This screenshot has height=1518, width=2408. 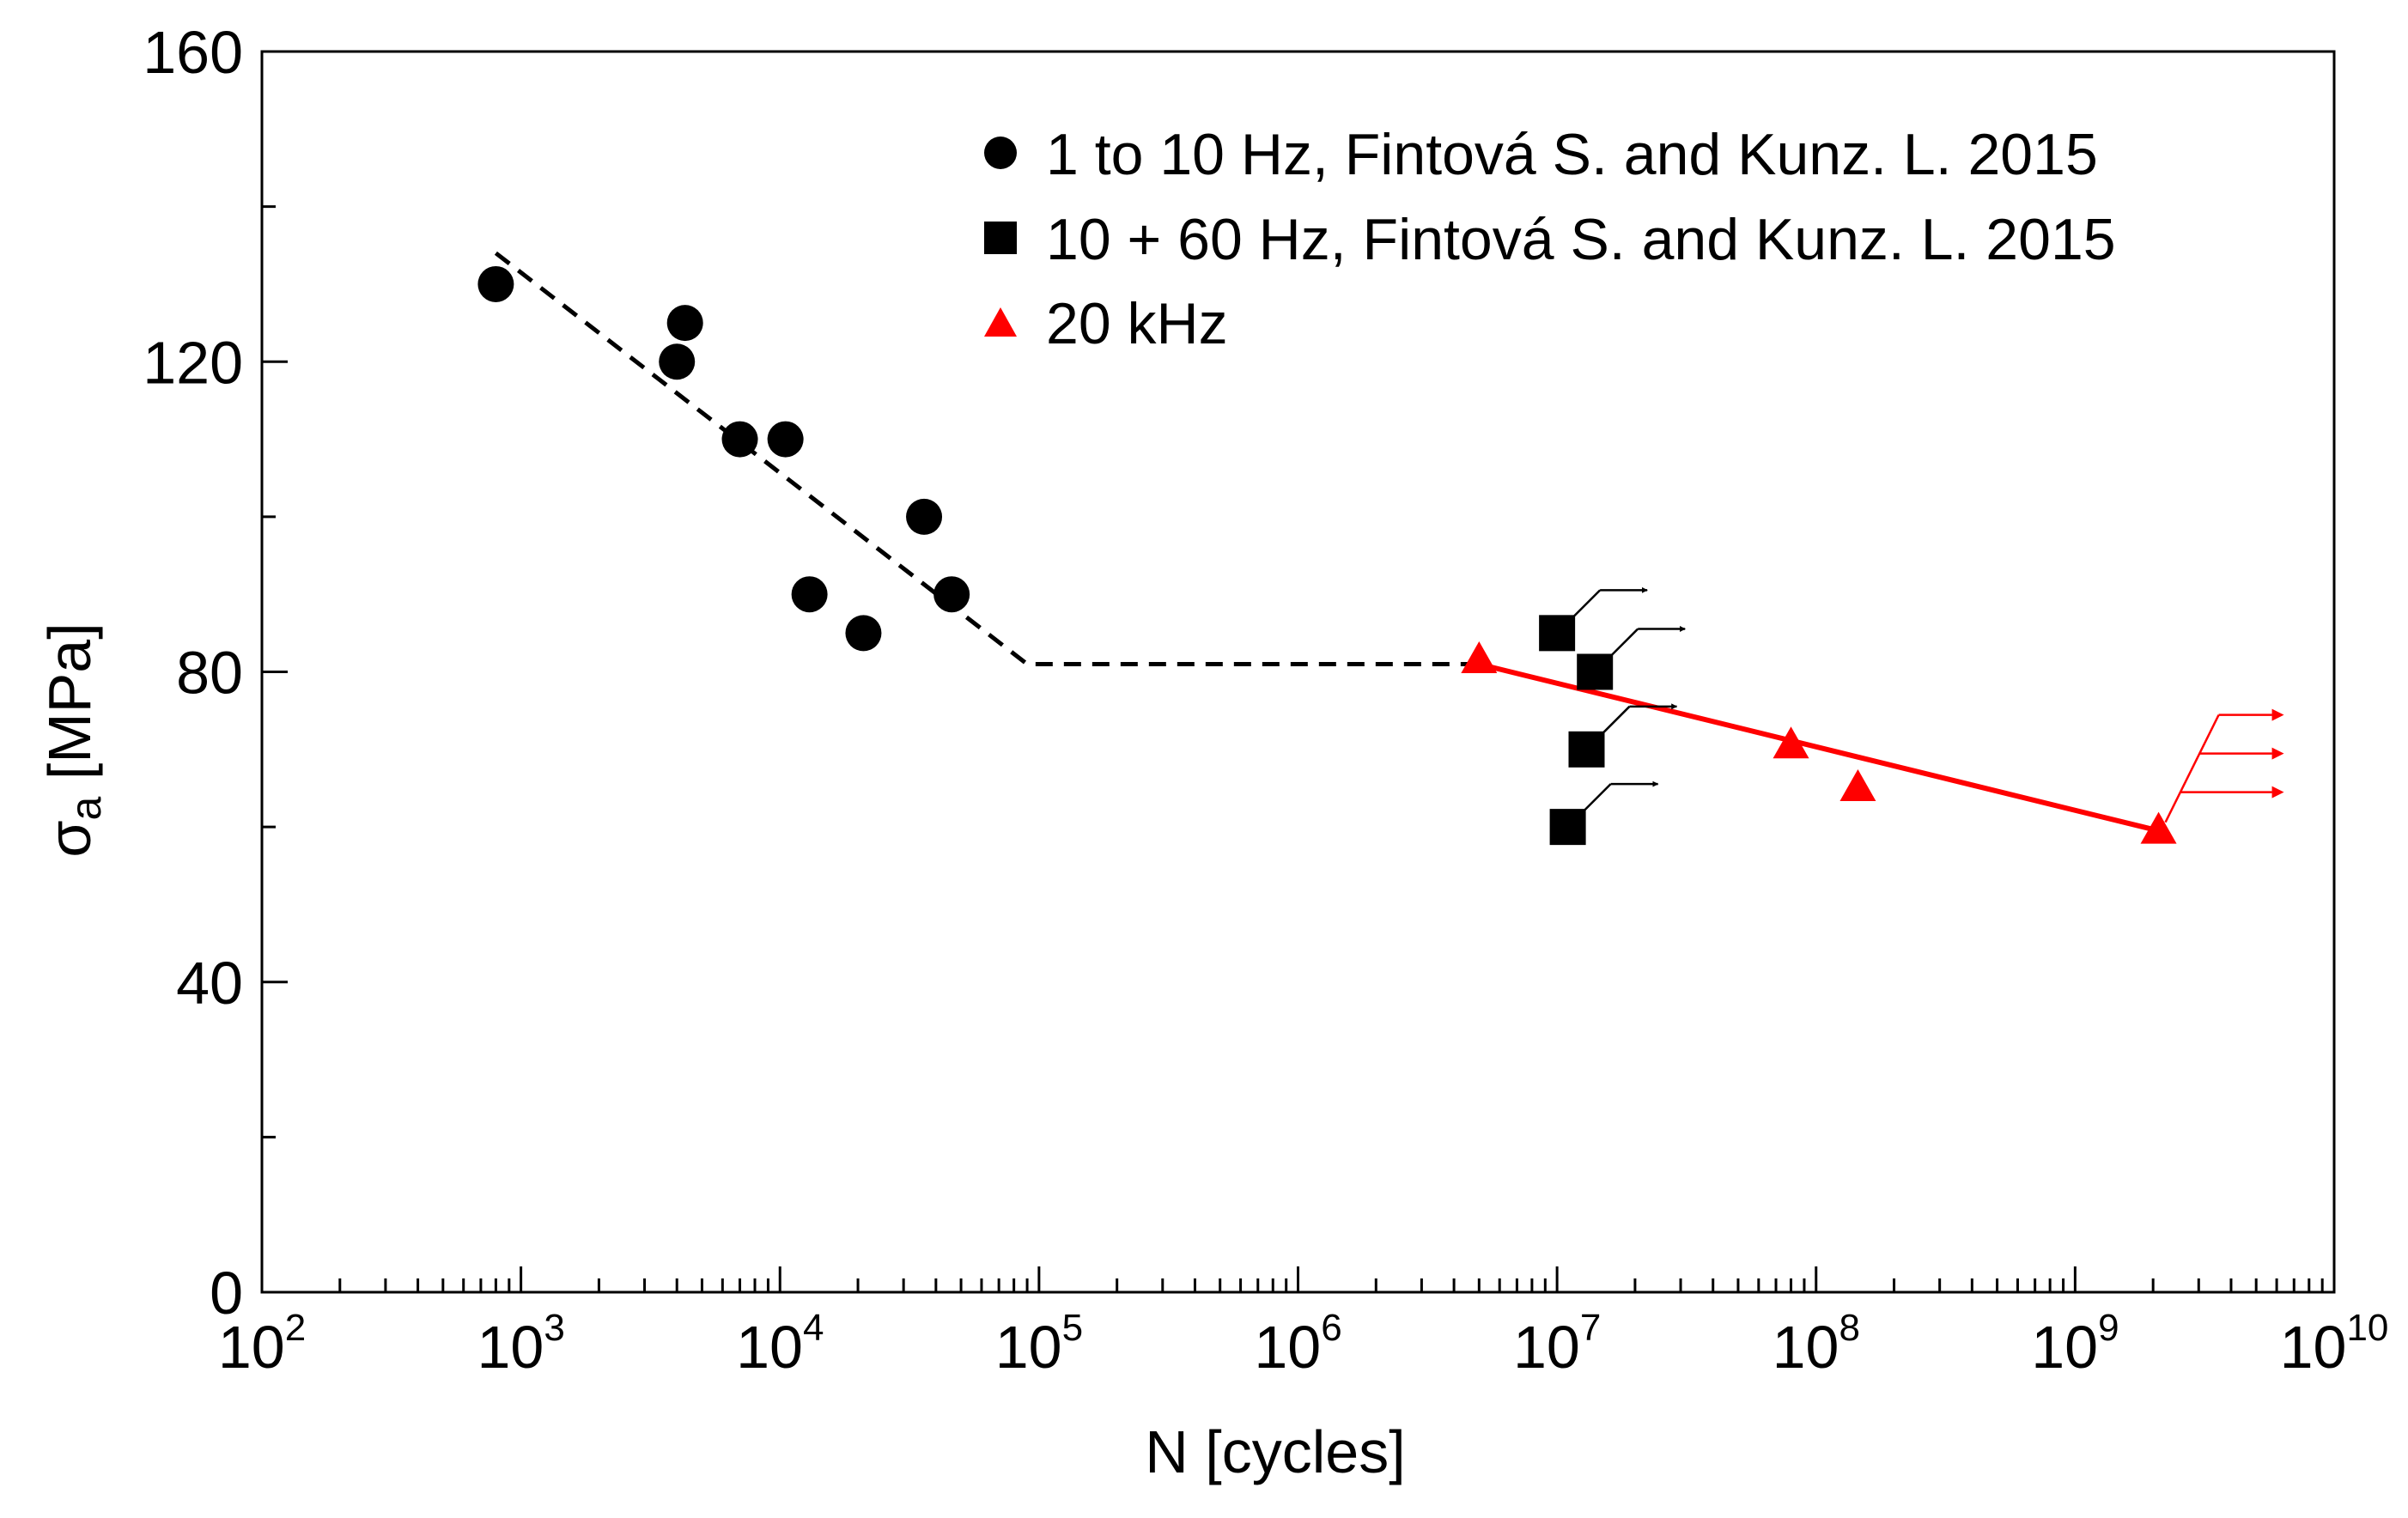 What do you see at coordinates (193, 52) in the screenshot?
I see `y-tick-label: 160` at bounding box center [193, 52].